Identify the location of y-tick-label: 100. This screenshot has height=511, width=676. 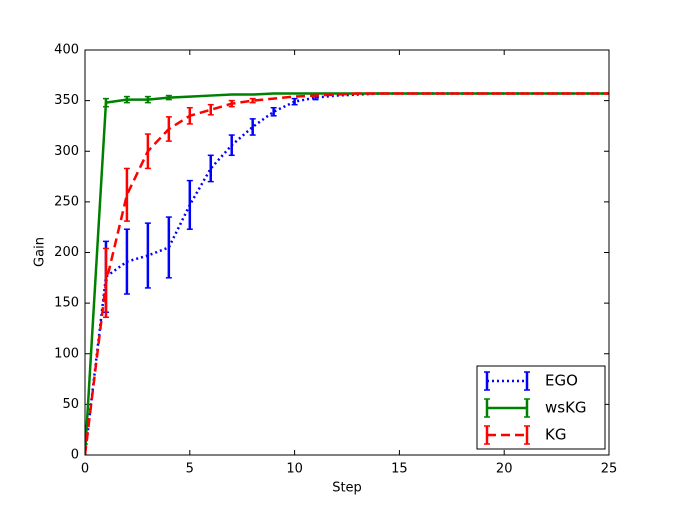
(66, 353).